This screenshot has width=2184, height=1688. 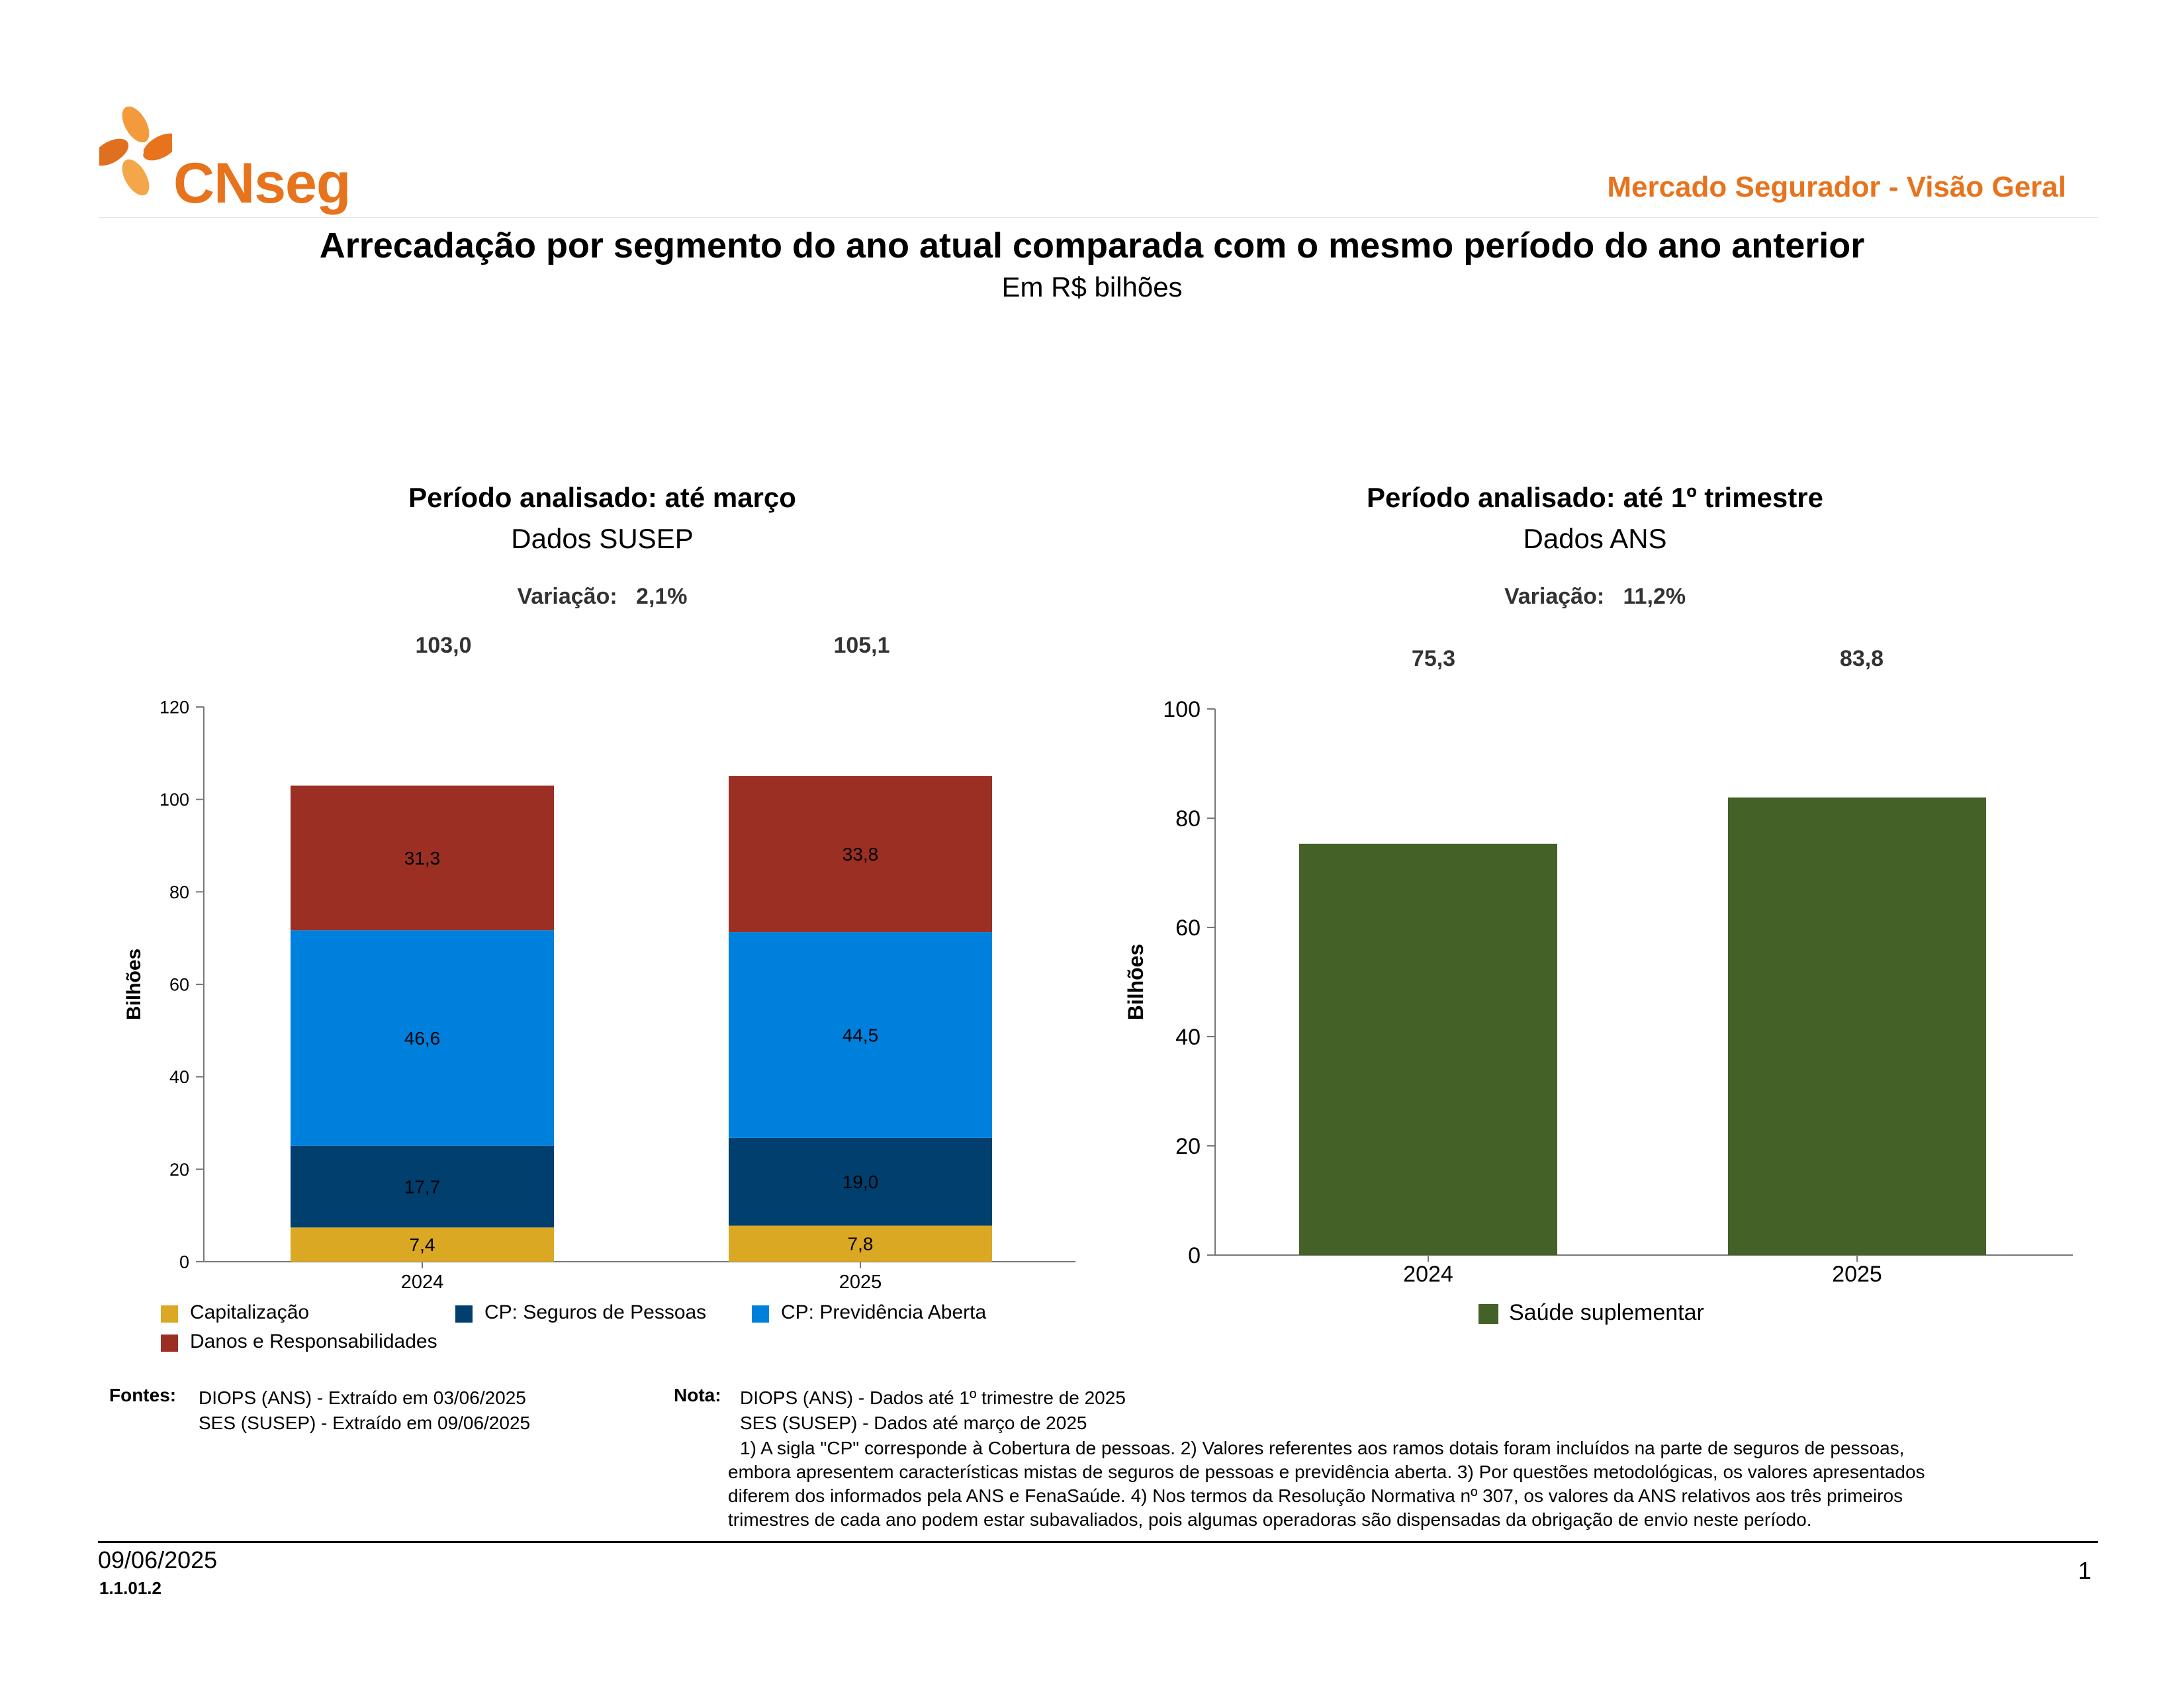 What do you see at coordinates (365, 1423) in the screenshot?
I see `source-line: SES (SUSEP) - Extraído em 09/06/2025` at bounding box center [365, 1423].